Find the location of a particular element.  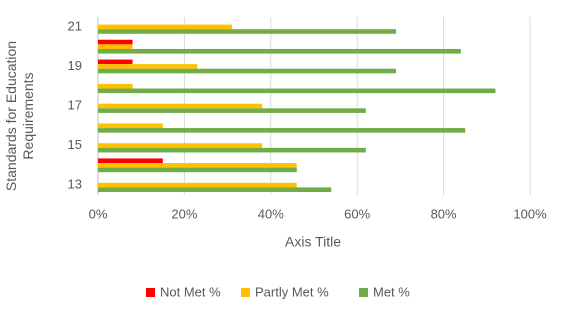

legend-label: Met % is located at coordinates (391, 291).